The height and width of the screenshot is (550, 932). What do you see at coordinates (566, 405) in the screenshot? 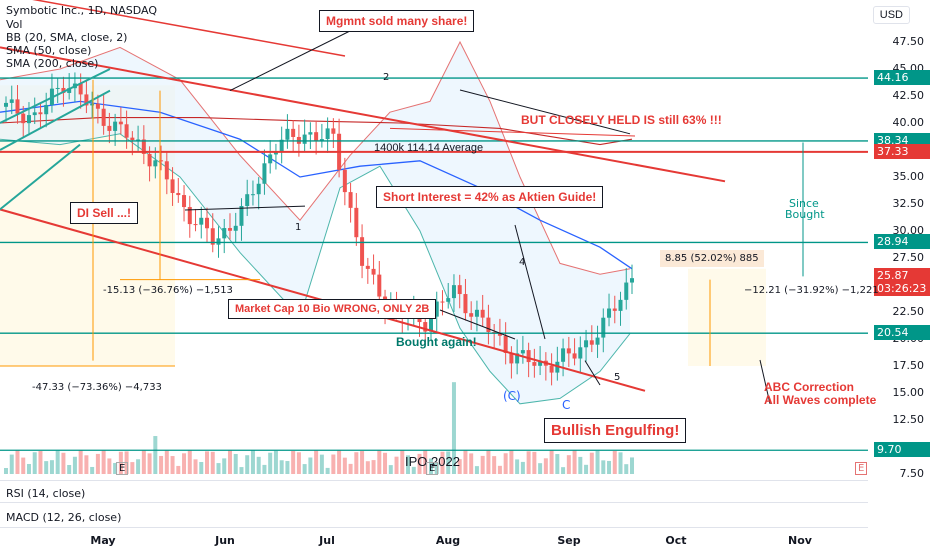
I see `wave-c-label-2: C` at bounding box center [566, 405].